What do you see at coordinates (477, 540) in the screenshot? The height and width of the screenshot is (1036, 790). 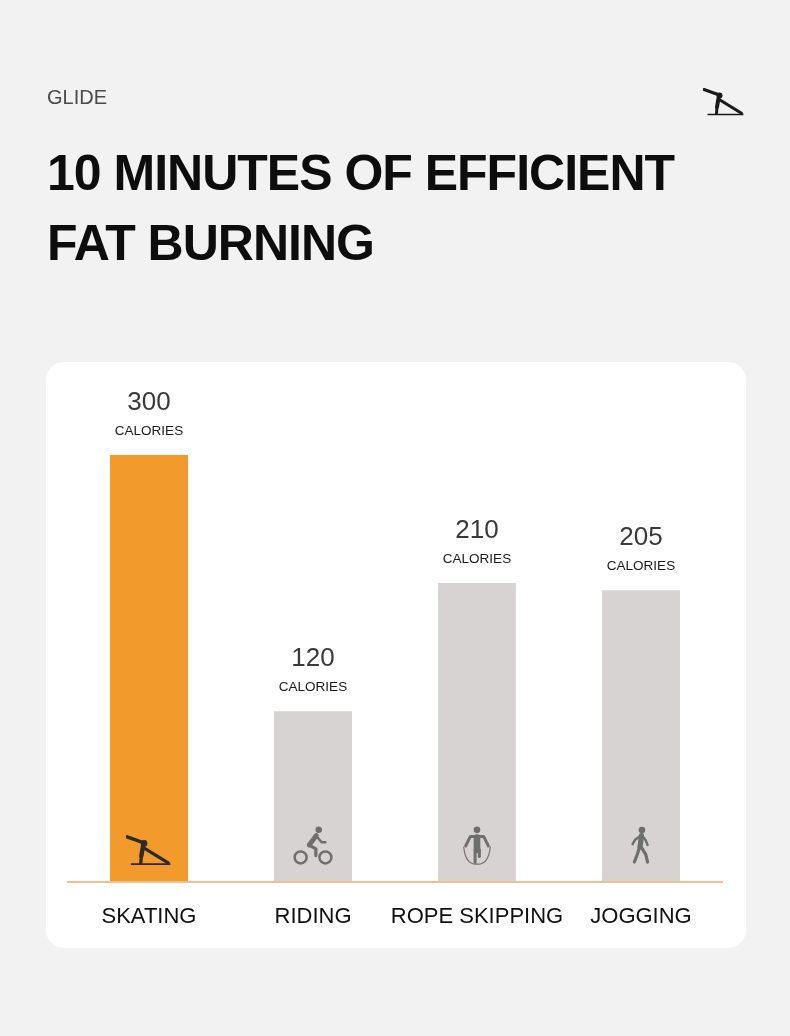 I see `data-label: 210 CALORIES` at bounding box center [477, 540].